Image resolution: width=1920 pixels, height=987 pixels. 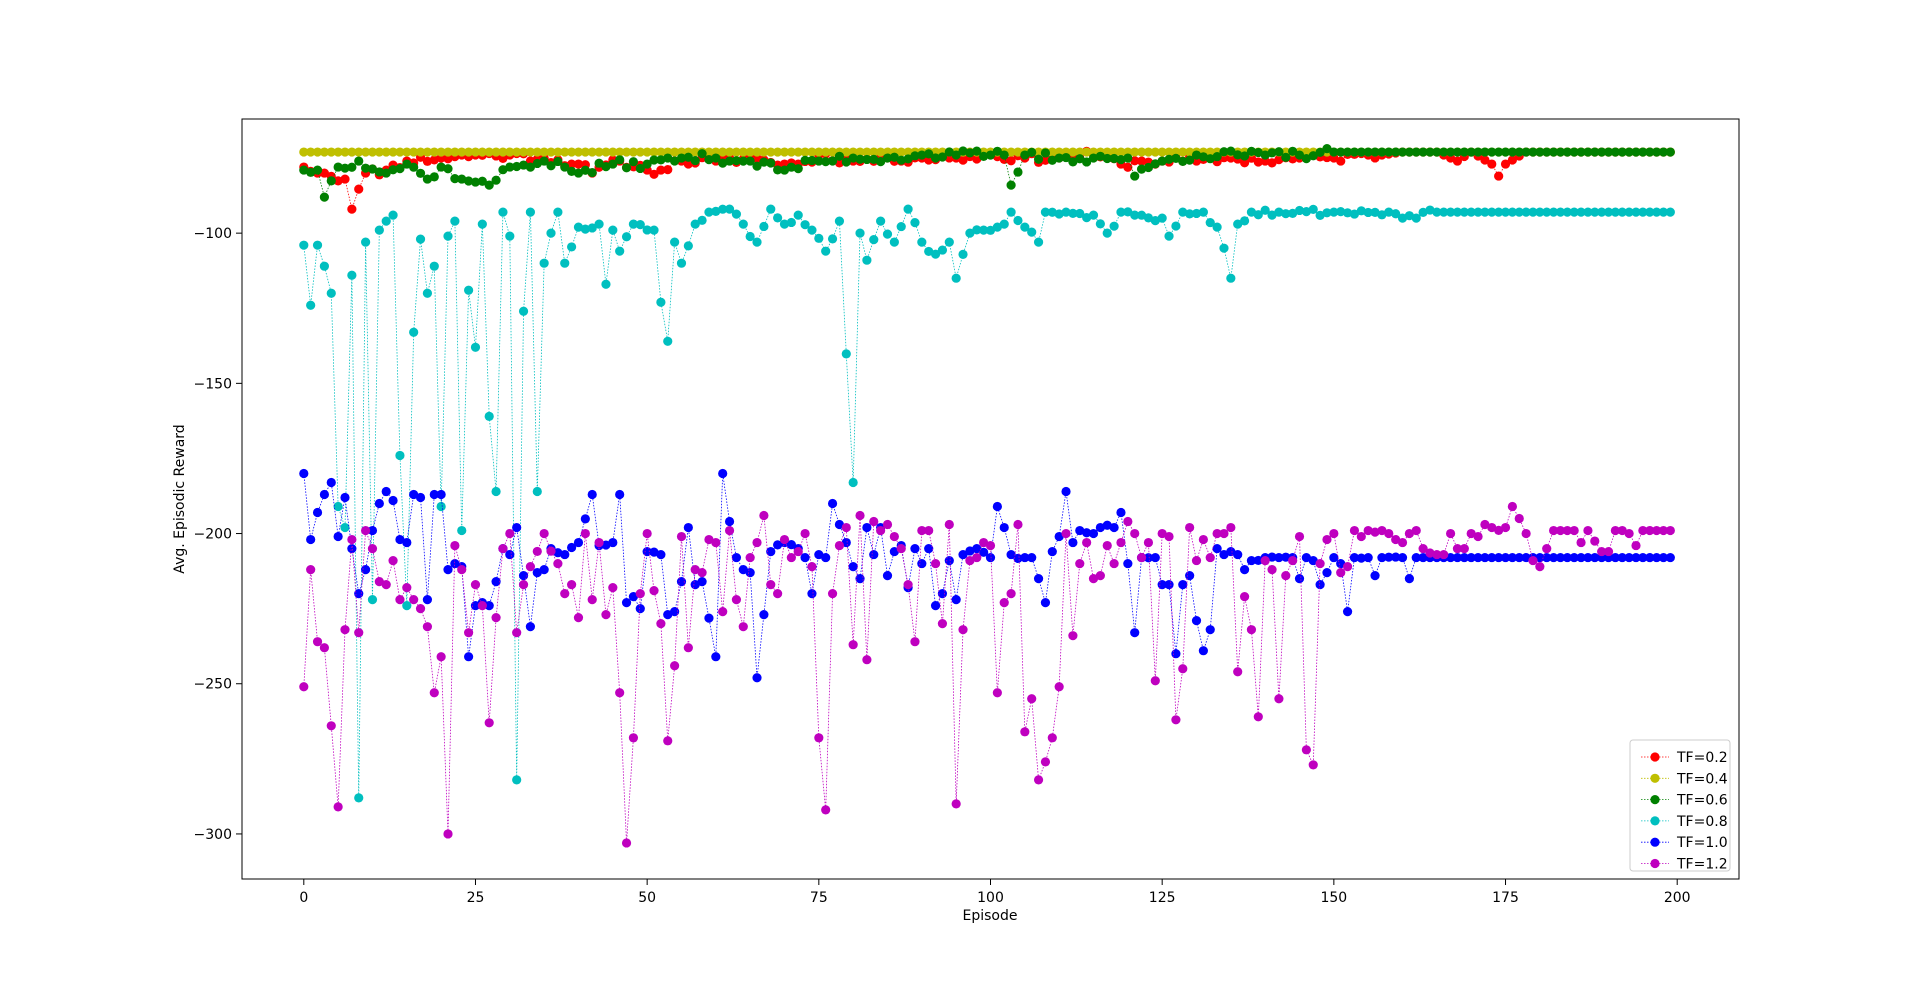 What do you see at coordinates (1684, 822) in the screenshot?
I see `legend-entry: TF=0.8` at bounding box center [1684, 822].